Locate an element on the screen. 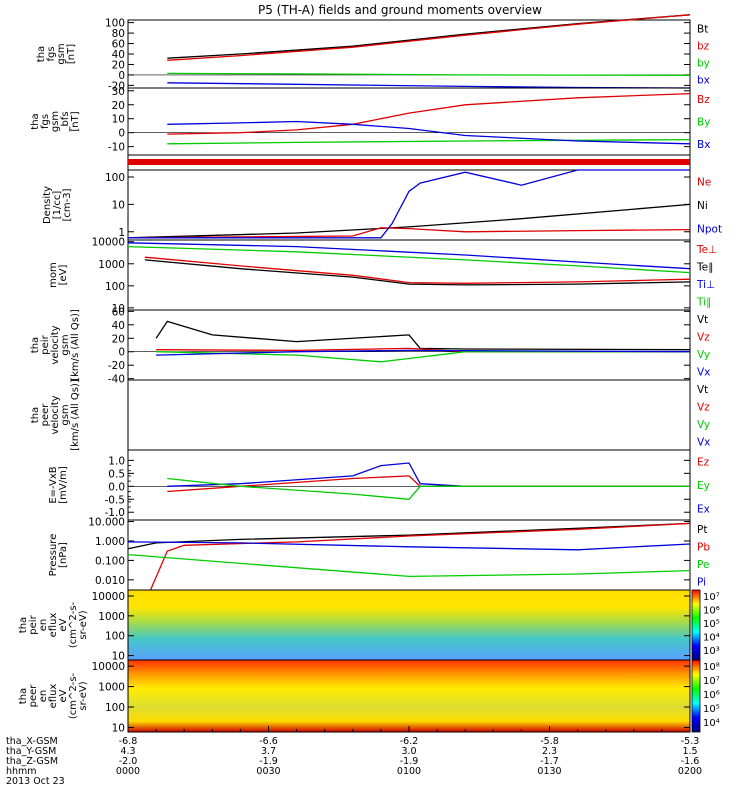 This screenshot has height=800, width=750. series-line-Pb is located at coordinates (420, 556).